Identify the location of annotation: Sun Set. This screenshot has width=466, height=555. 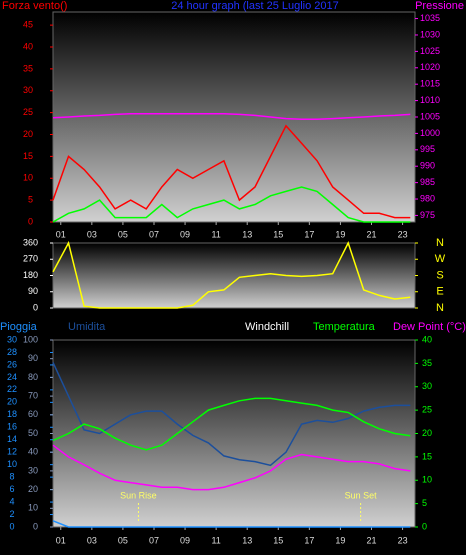
(361, 495).